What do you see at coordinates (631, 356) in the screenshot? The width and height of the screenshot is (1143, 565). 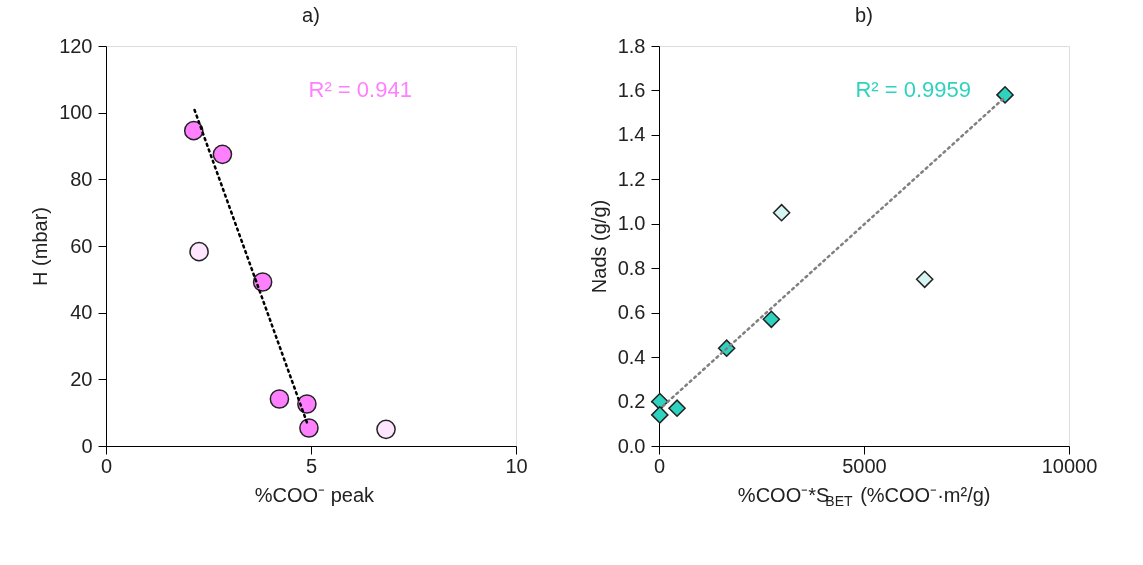 I see `y-tick-label: 0.4` at bounding box center [631, 356].